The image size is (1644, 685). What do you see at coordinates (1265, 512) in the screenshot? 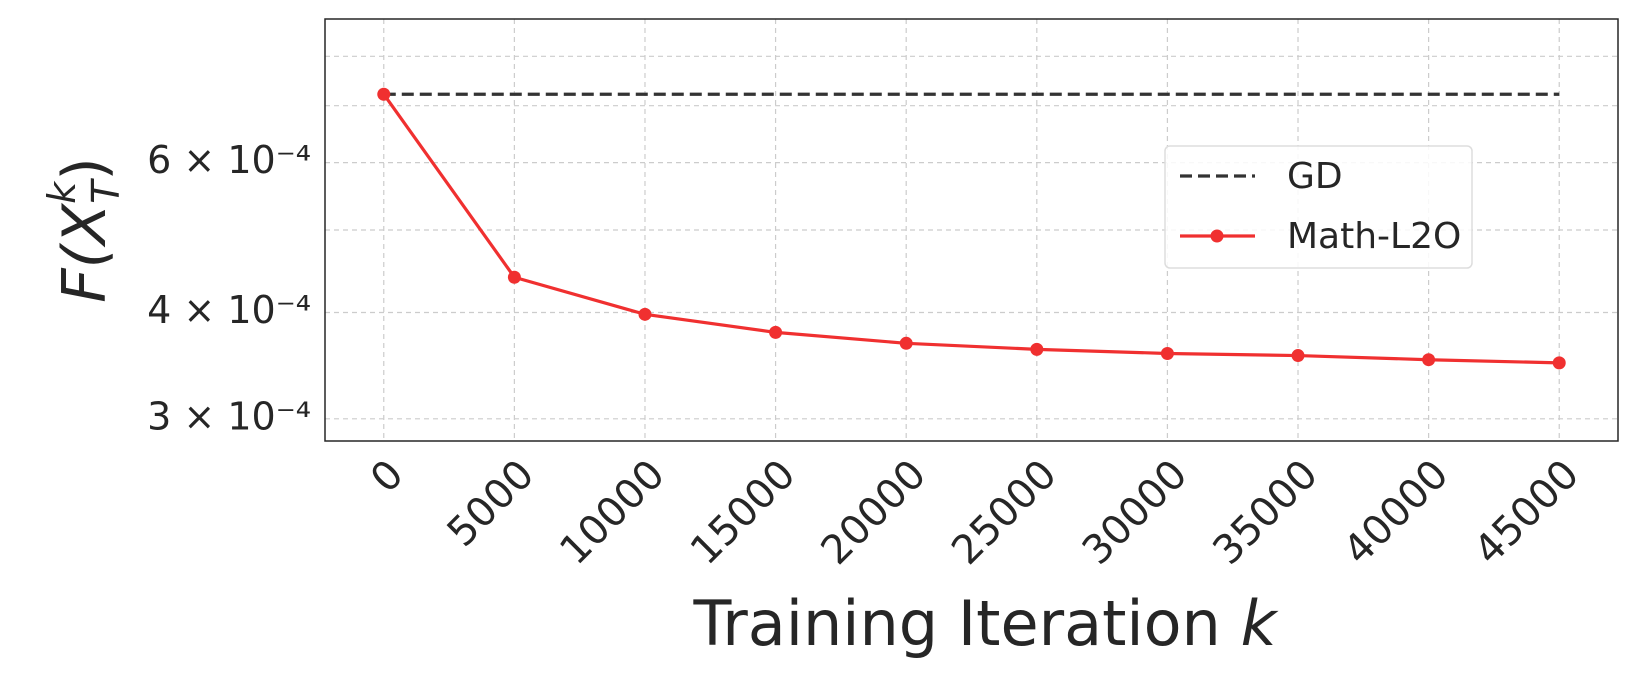
I see `x-tick-label: 35000` at bounding box center [1265, 512].